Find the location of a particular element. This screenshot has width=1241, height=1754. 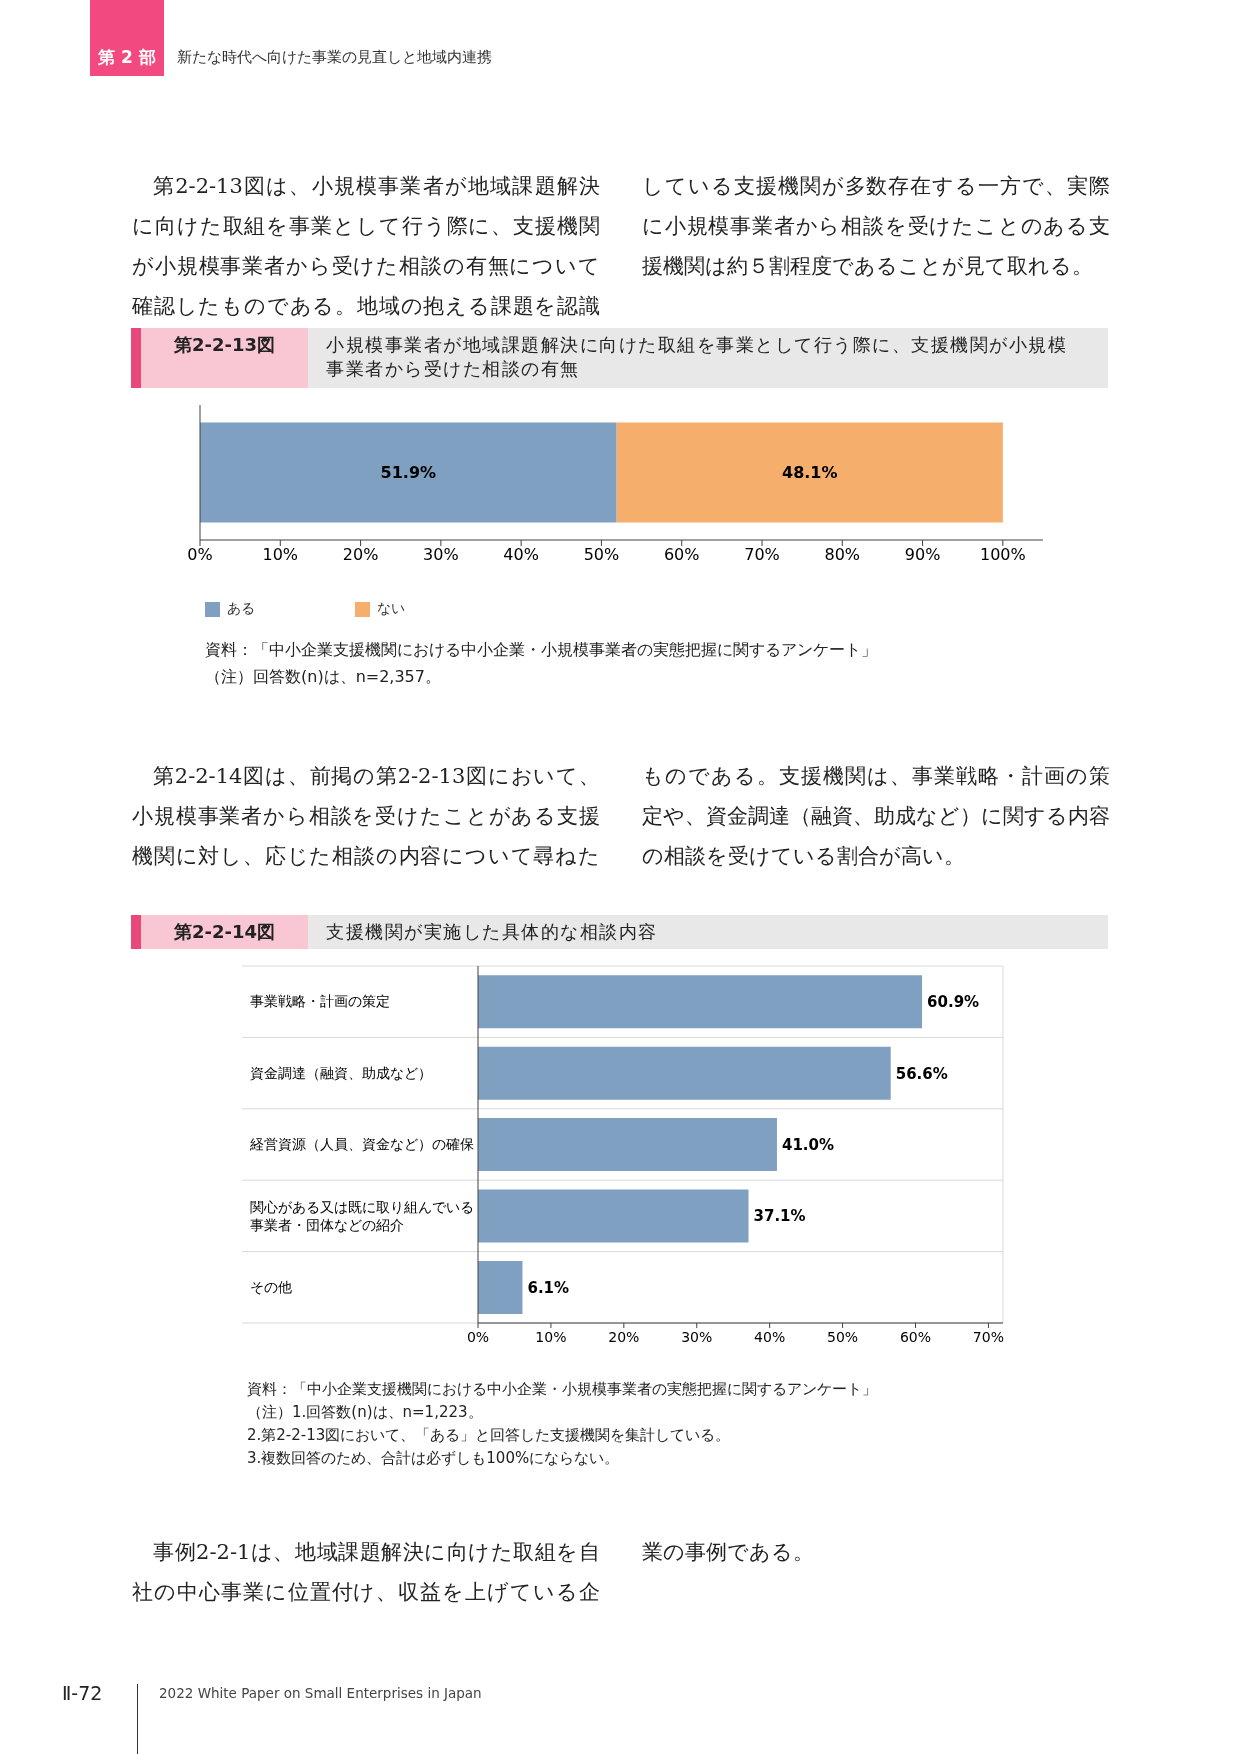

chart-title: 小規模事業者が地域課題解決に向けた取組を事業として行う際に、支援機関が小規模事業者から受けた相談の有無 is located at coordinates (697, 357).